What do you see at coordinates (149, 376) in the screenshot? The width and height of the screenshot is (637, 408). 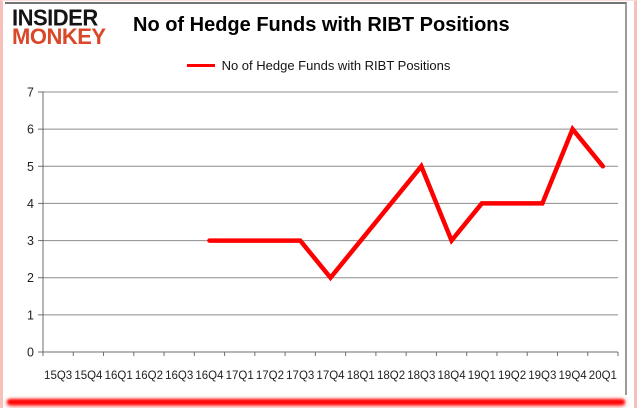 I see `svg-text: 16Q2` at bounding box center [149, 376].